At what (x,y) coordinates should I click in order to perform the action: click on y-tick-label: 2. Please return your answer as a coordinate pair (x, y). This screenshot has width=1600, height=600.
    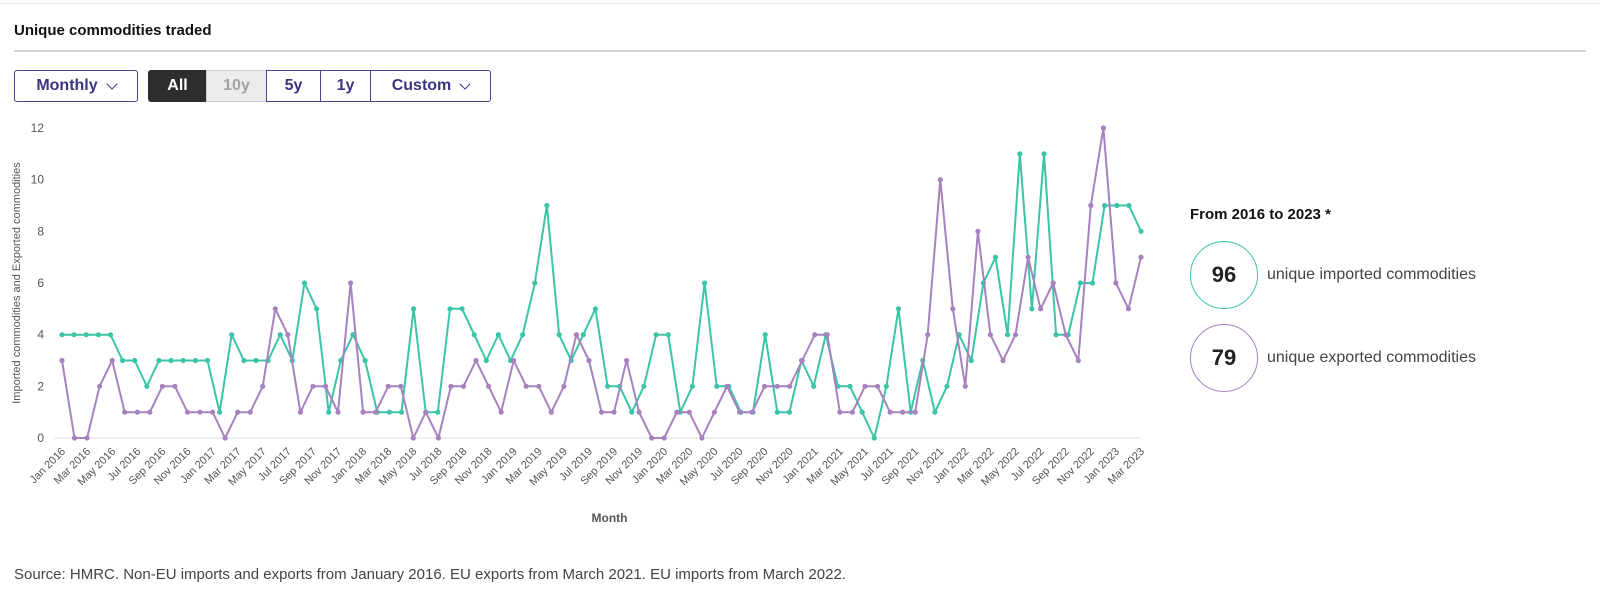
    Looking at the image, I should click on (40, 386).